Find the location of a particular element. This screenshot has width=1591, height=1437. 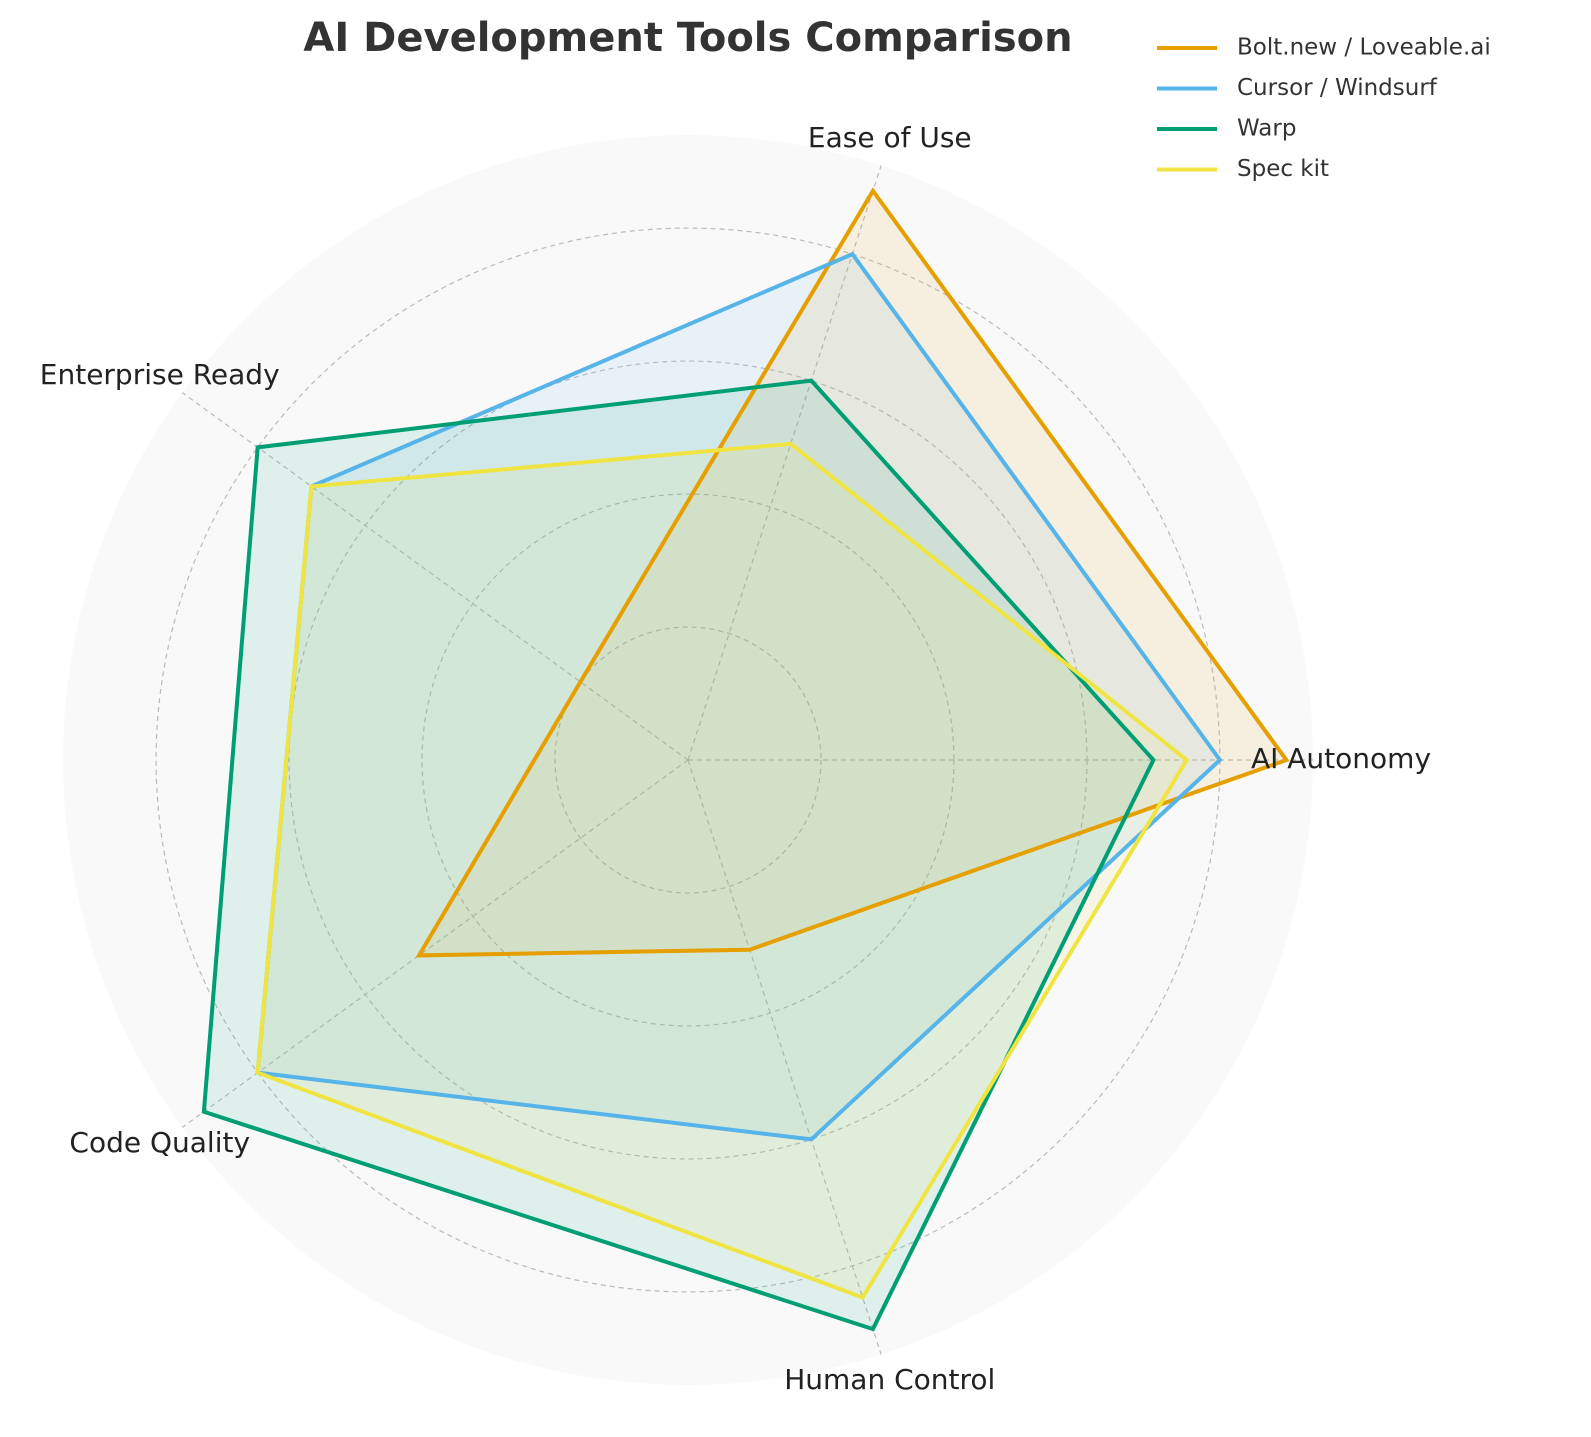

axis-label: AI Autonomy is located at coordinates (1341, 758).